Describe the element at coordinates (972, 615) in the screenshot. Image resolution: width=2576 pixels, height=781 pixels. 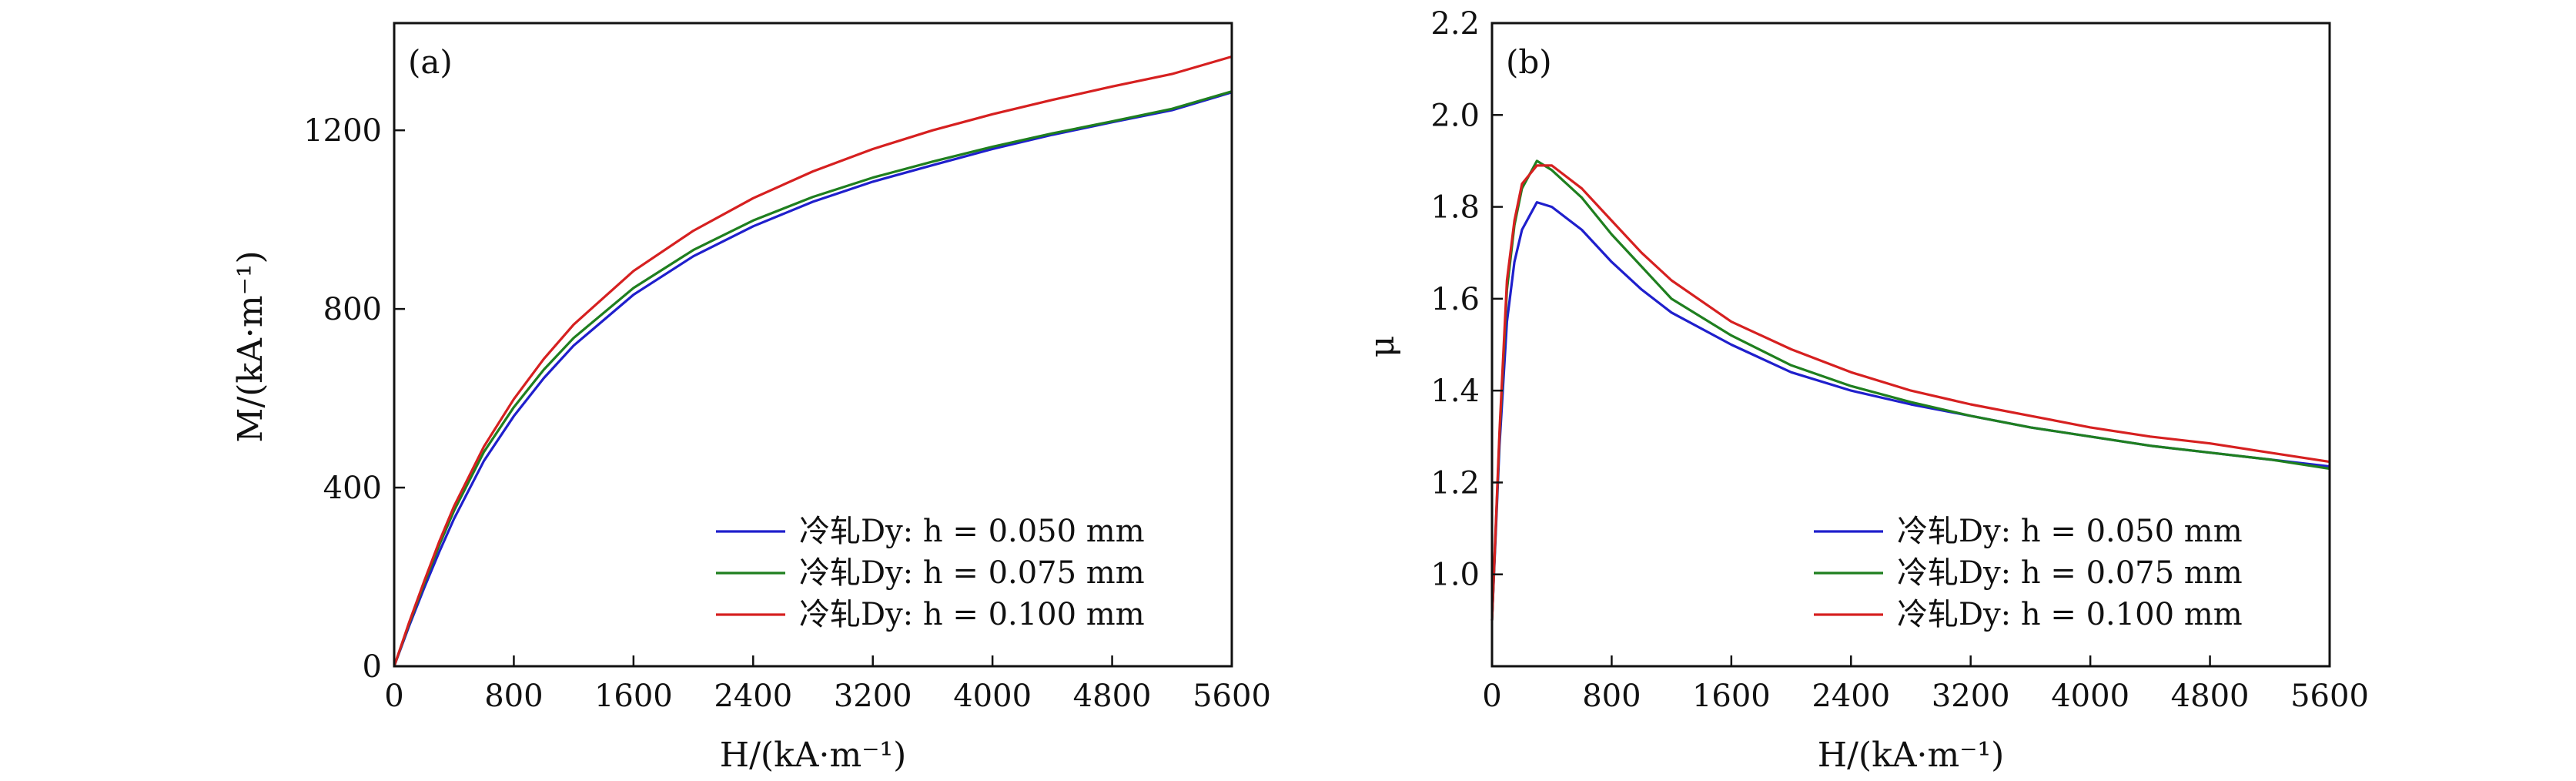
I see `panel-a-legend-label: 冷轧Dy: h = 0.100 mm` at that location.